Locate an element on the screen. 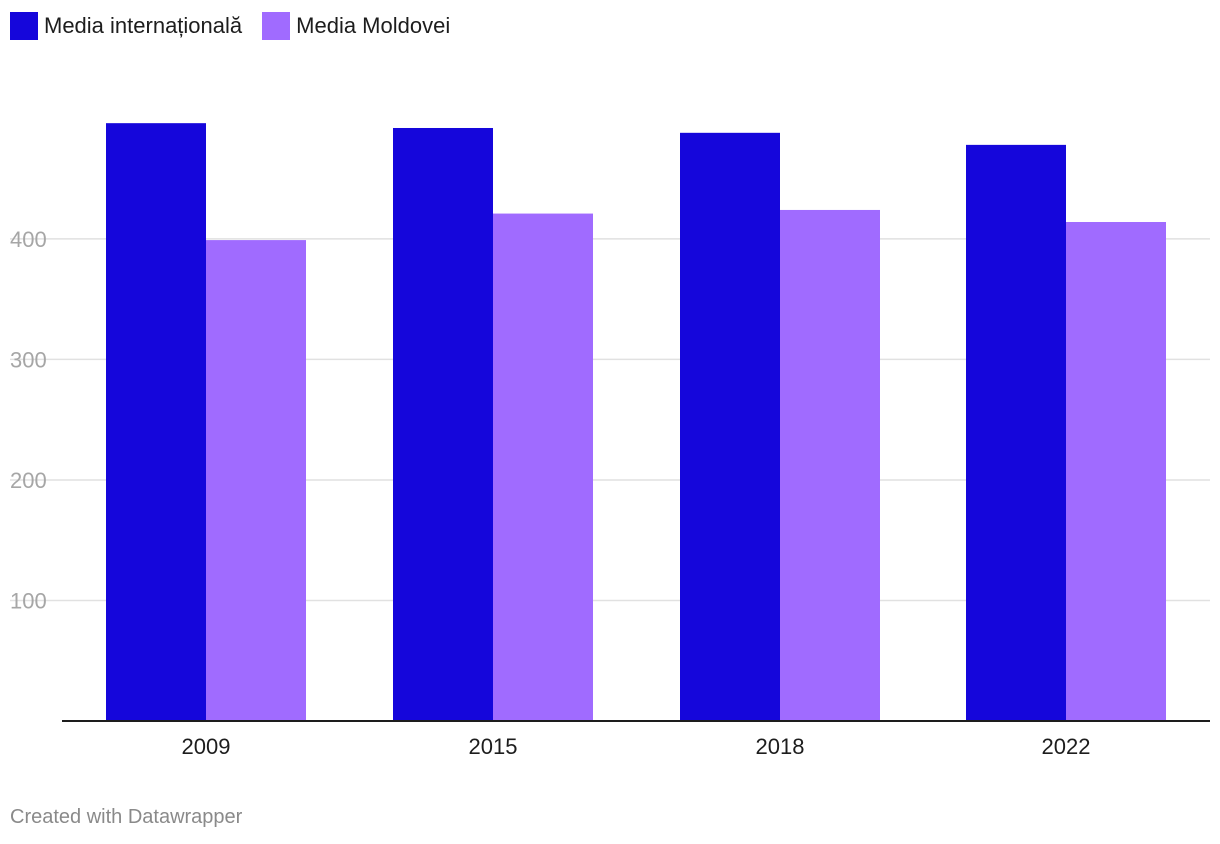 Image resolution: width=1220 pixels, height=844 pixels. footer-credit: Created with Datawrapper is located at coordinates (126, 817).